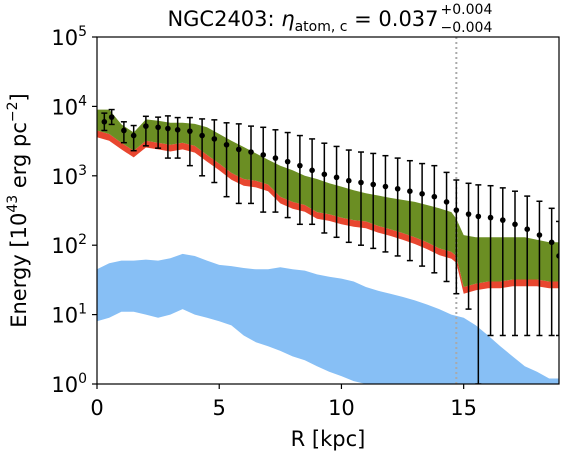  I want to click on y-label-exp2: −2, so click(13, 111).